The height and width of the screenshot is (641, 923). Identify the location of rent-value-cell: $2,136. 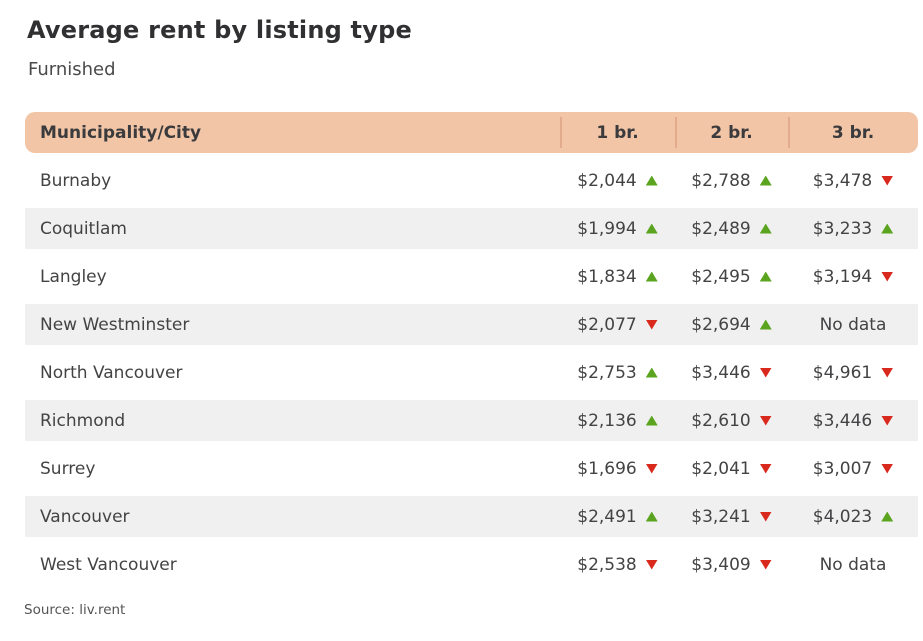
(617, 421).